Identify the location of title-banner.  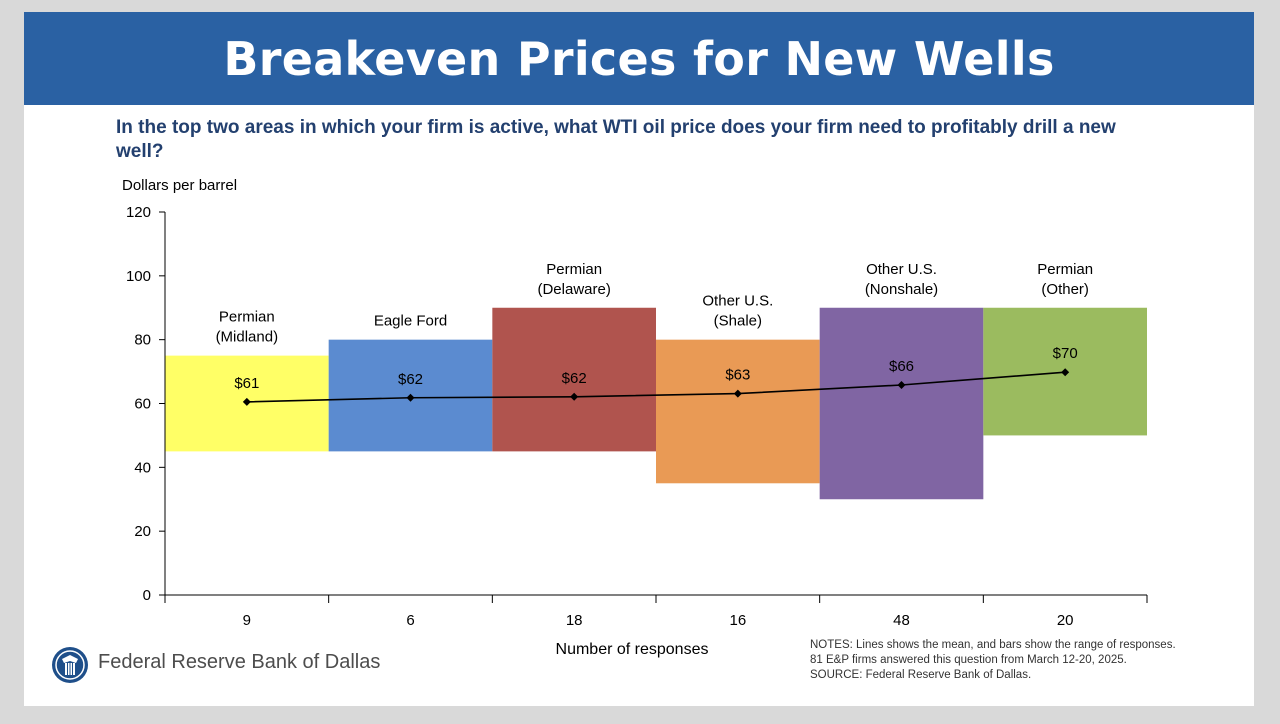
(639, 58).